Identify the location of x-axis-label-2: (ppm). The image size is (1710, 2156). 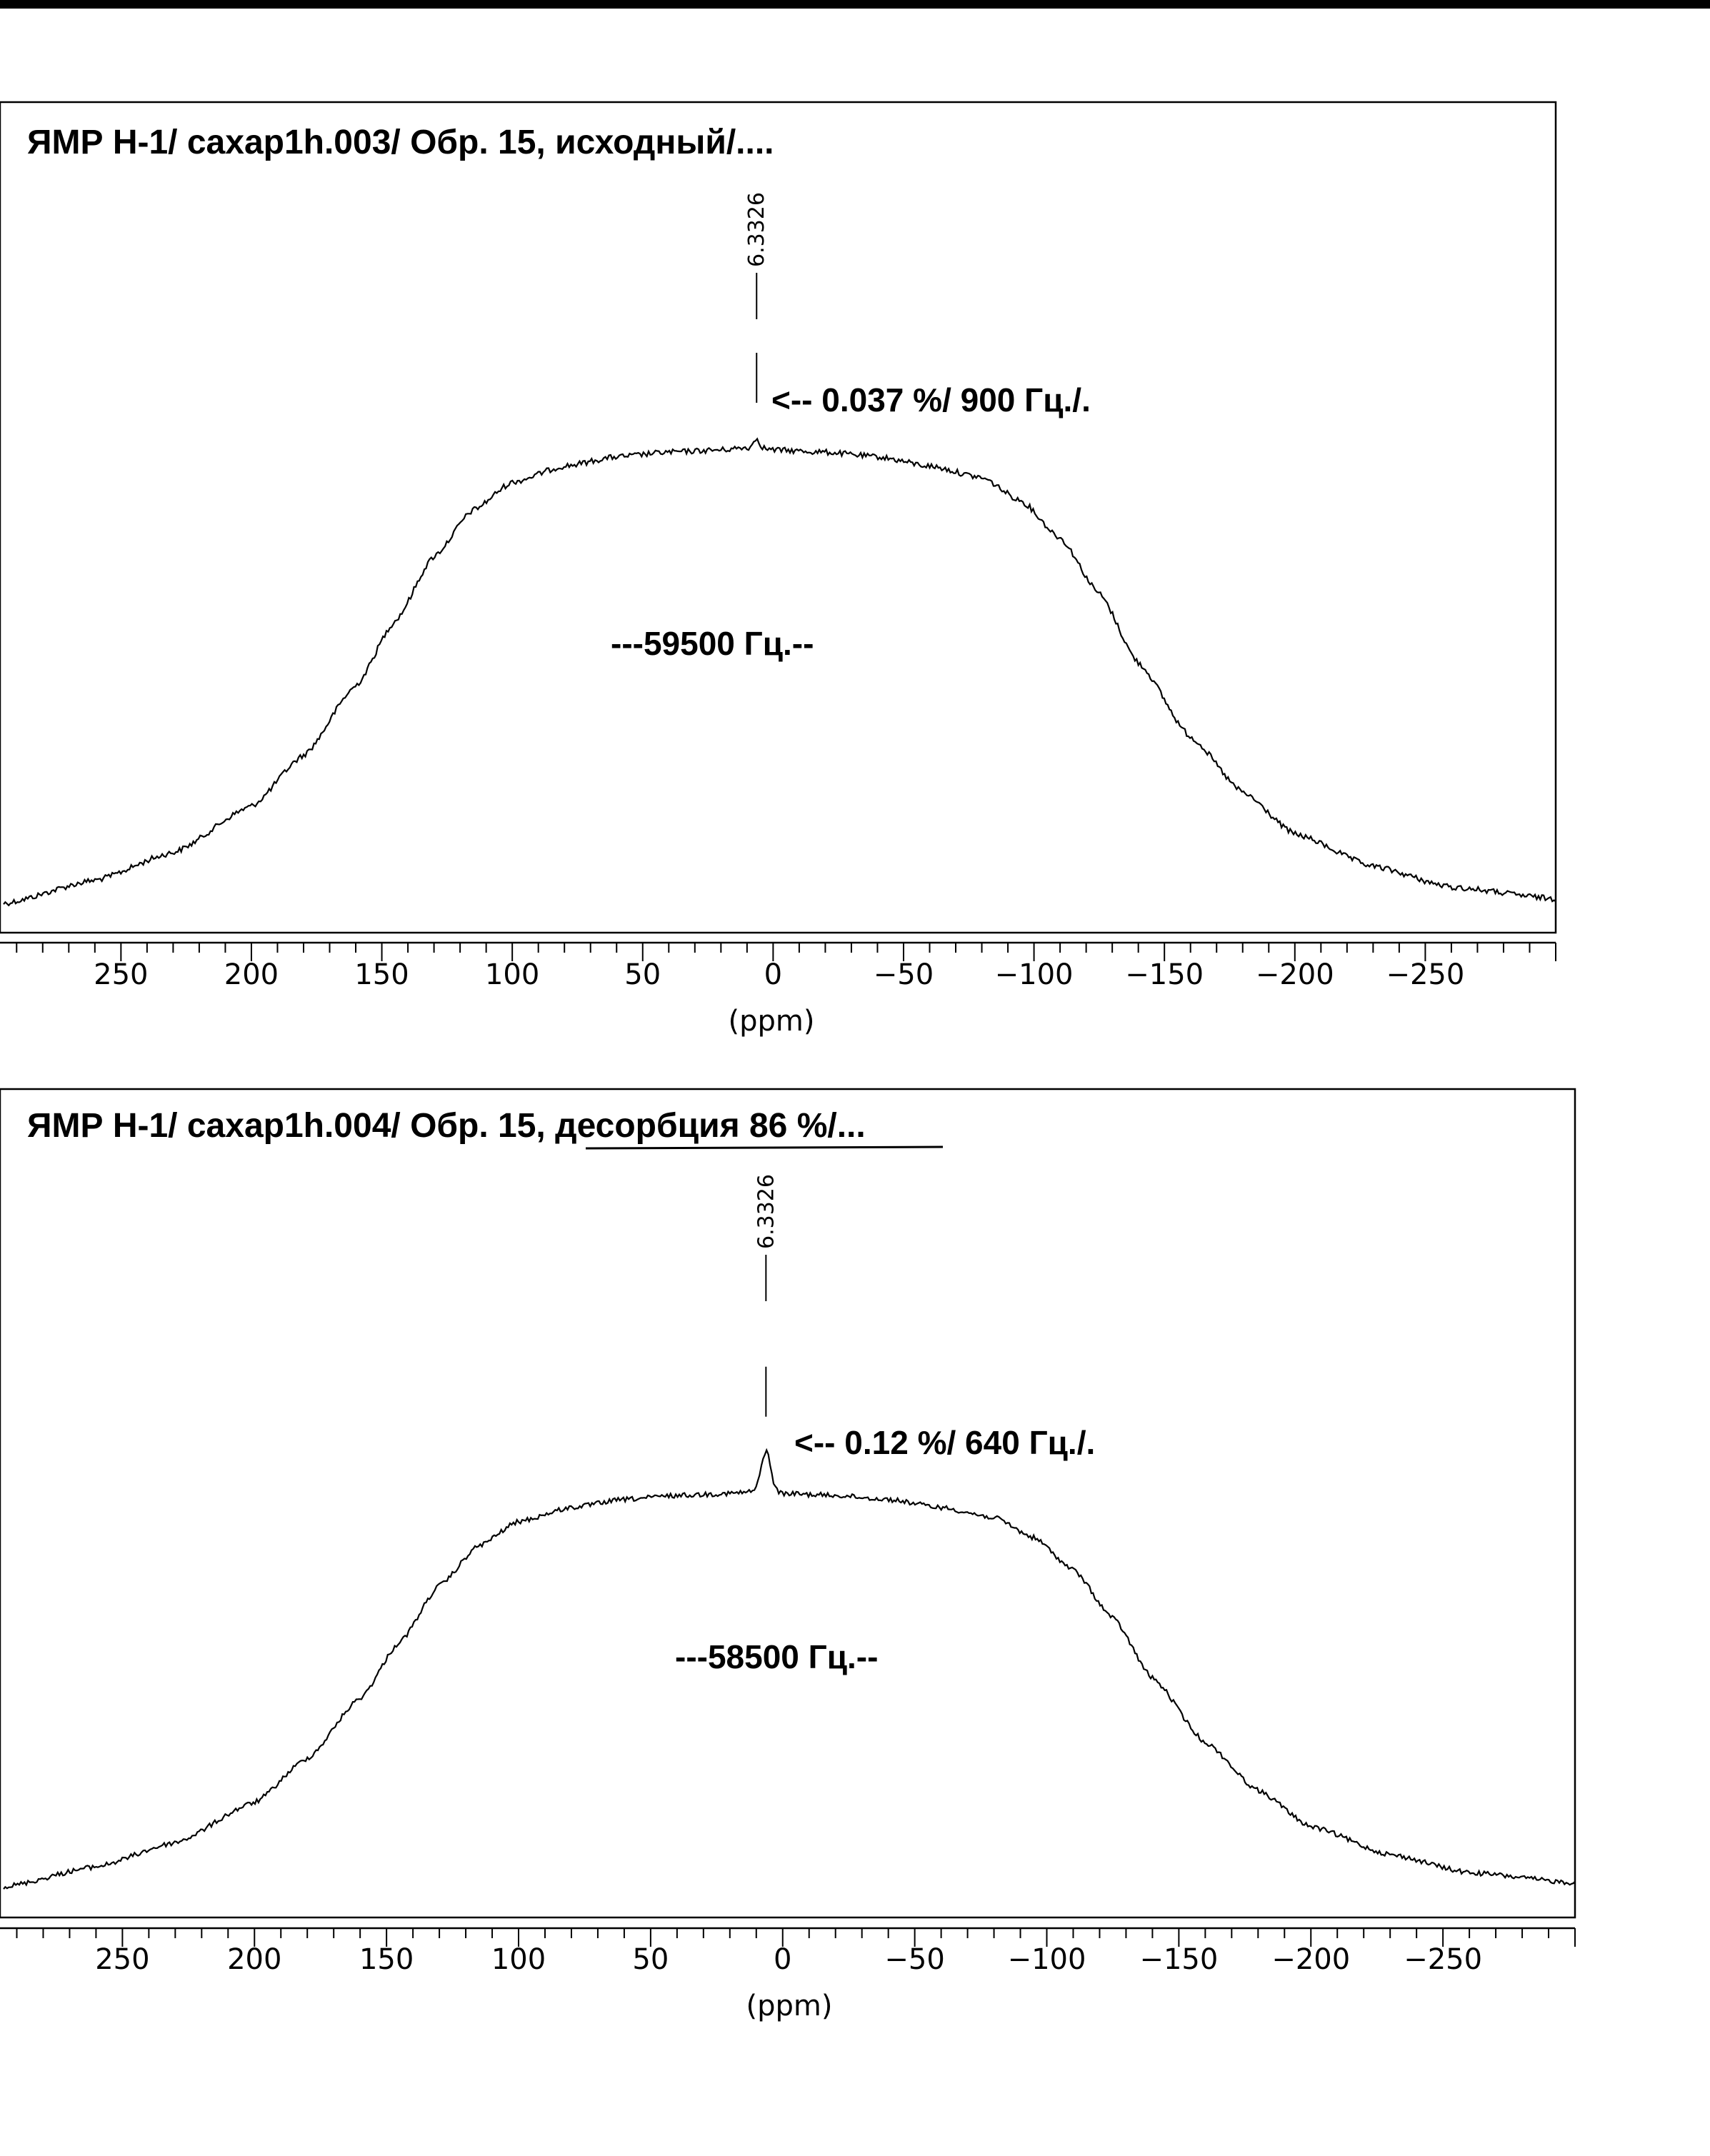
(789, 2006).